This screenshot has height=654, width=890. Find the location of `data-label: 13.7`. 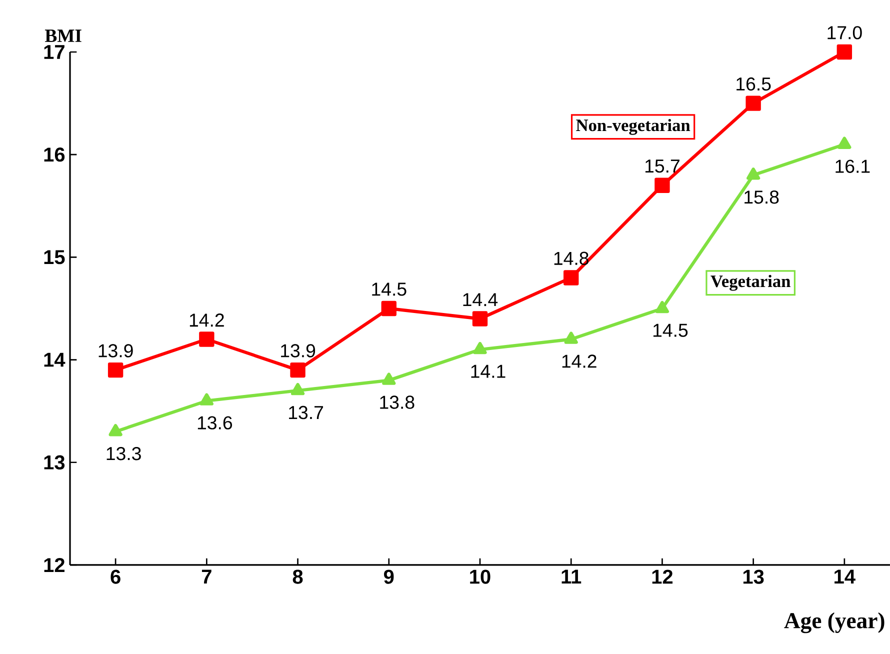

data-label: 13.7 is located at coordinates (306, 413).